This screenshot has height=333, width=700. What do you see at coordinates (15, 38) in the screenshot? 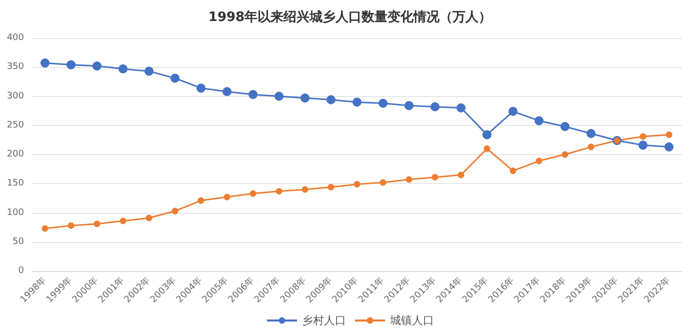
I see `y-tick-label: 400` at bounding box center [15, 38].